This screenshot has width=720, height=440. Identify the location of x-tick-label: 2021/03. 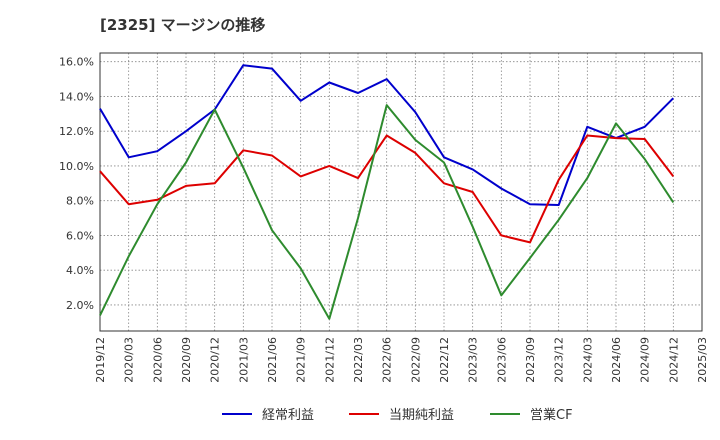
(243, 360).